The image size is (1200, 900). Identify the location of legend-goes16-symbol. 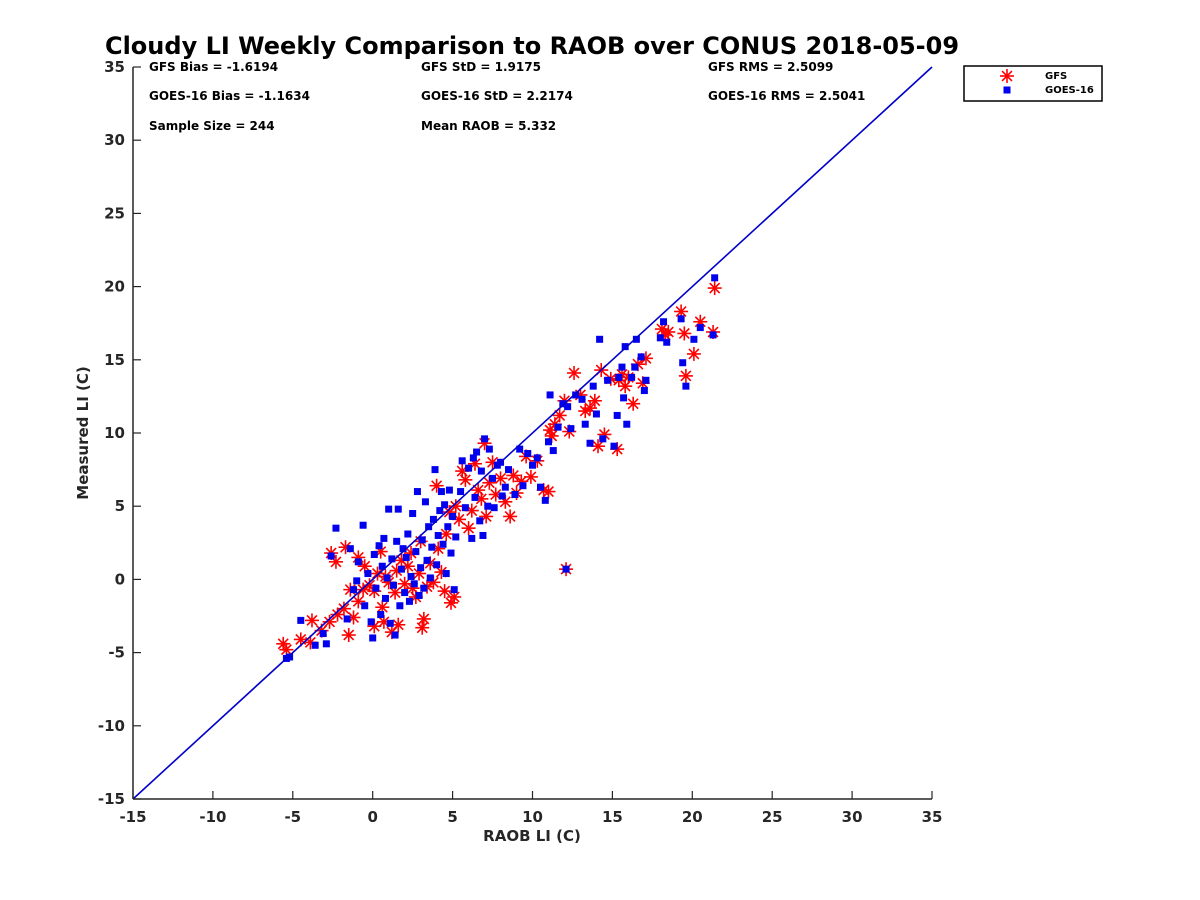
(1007, 90).